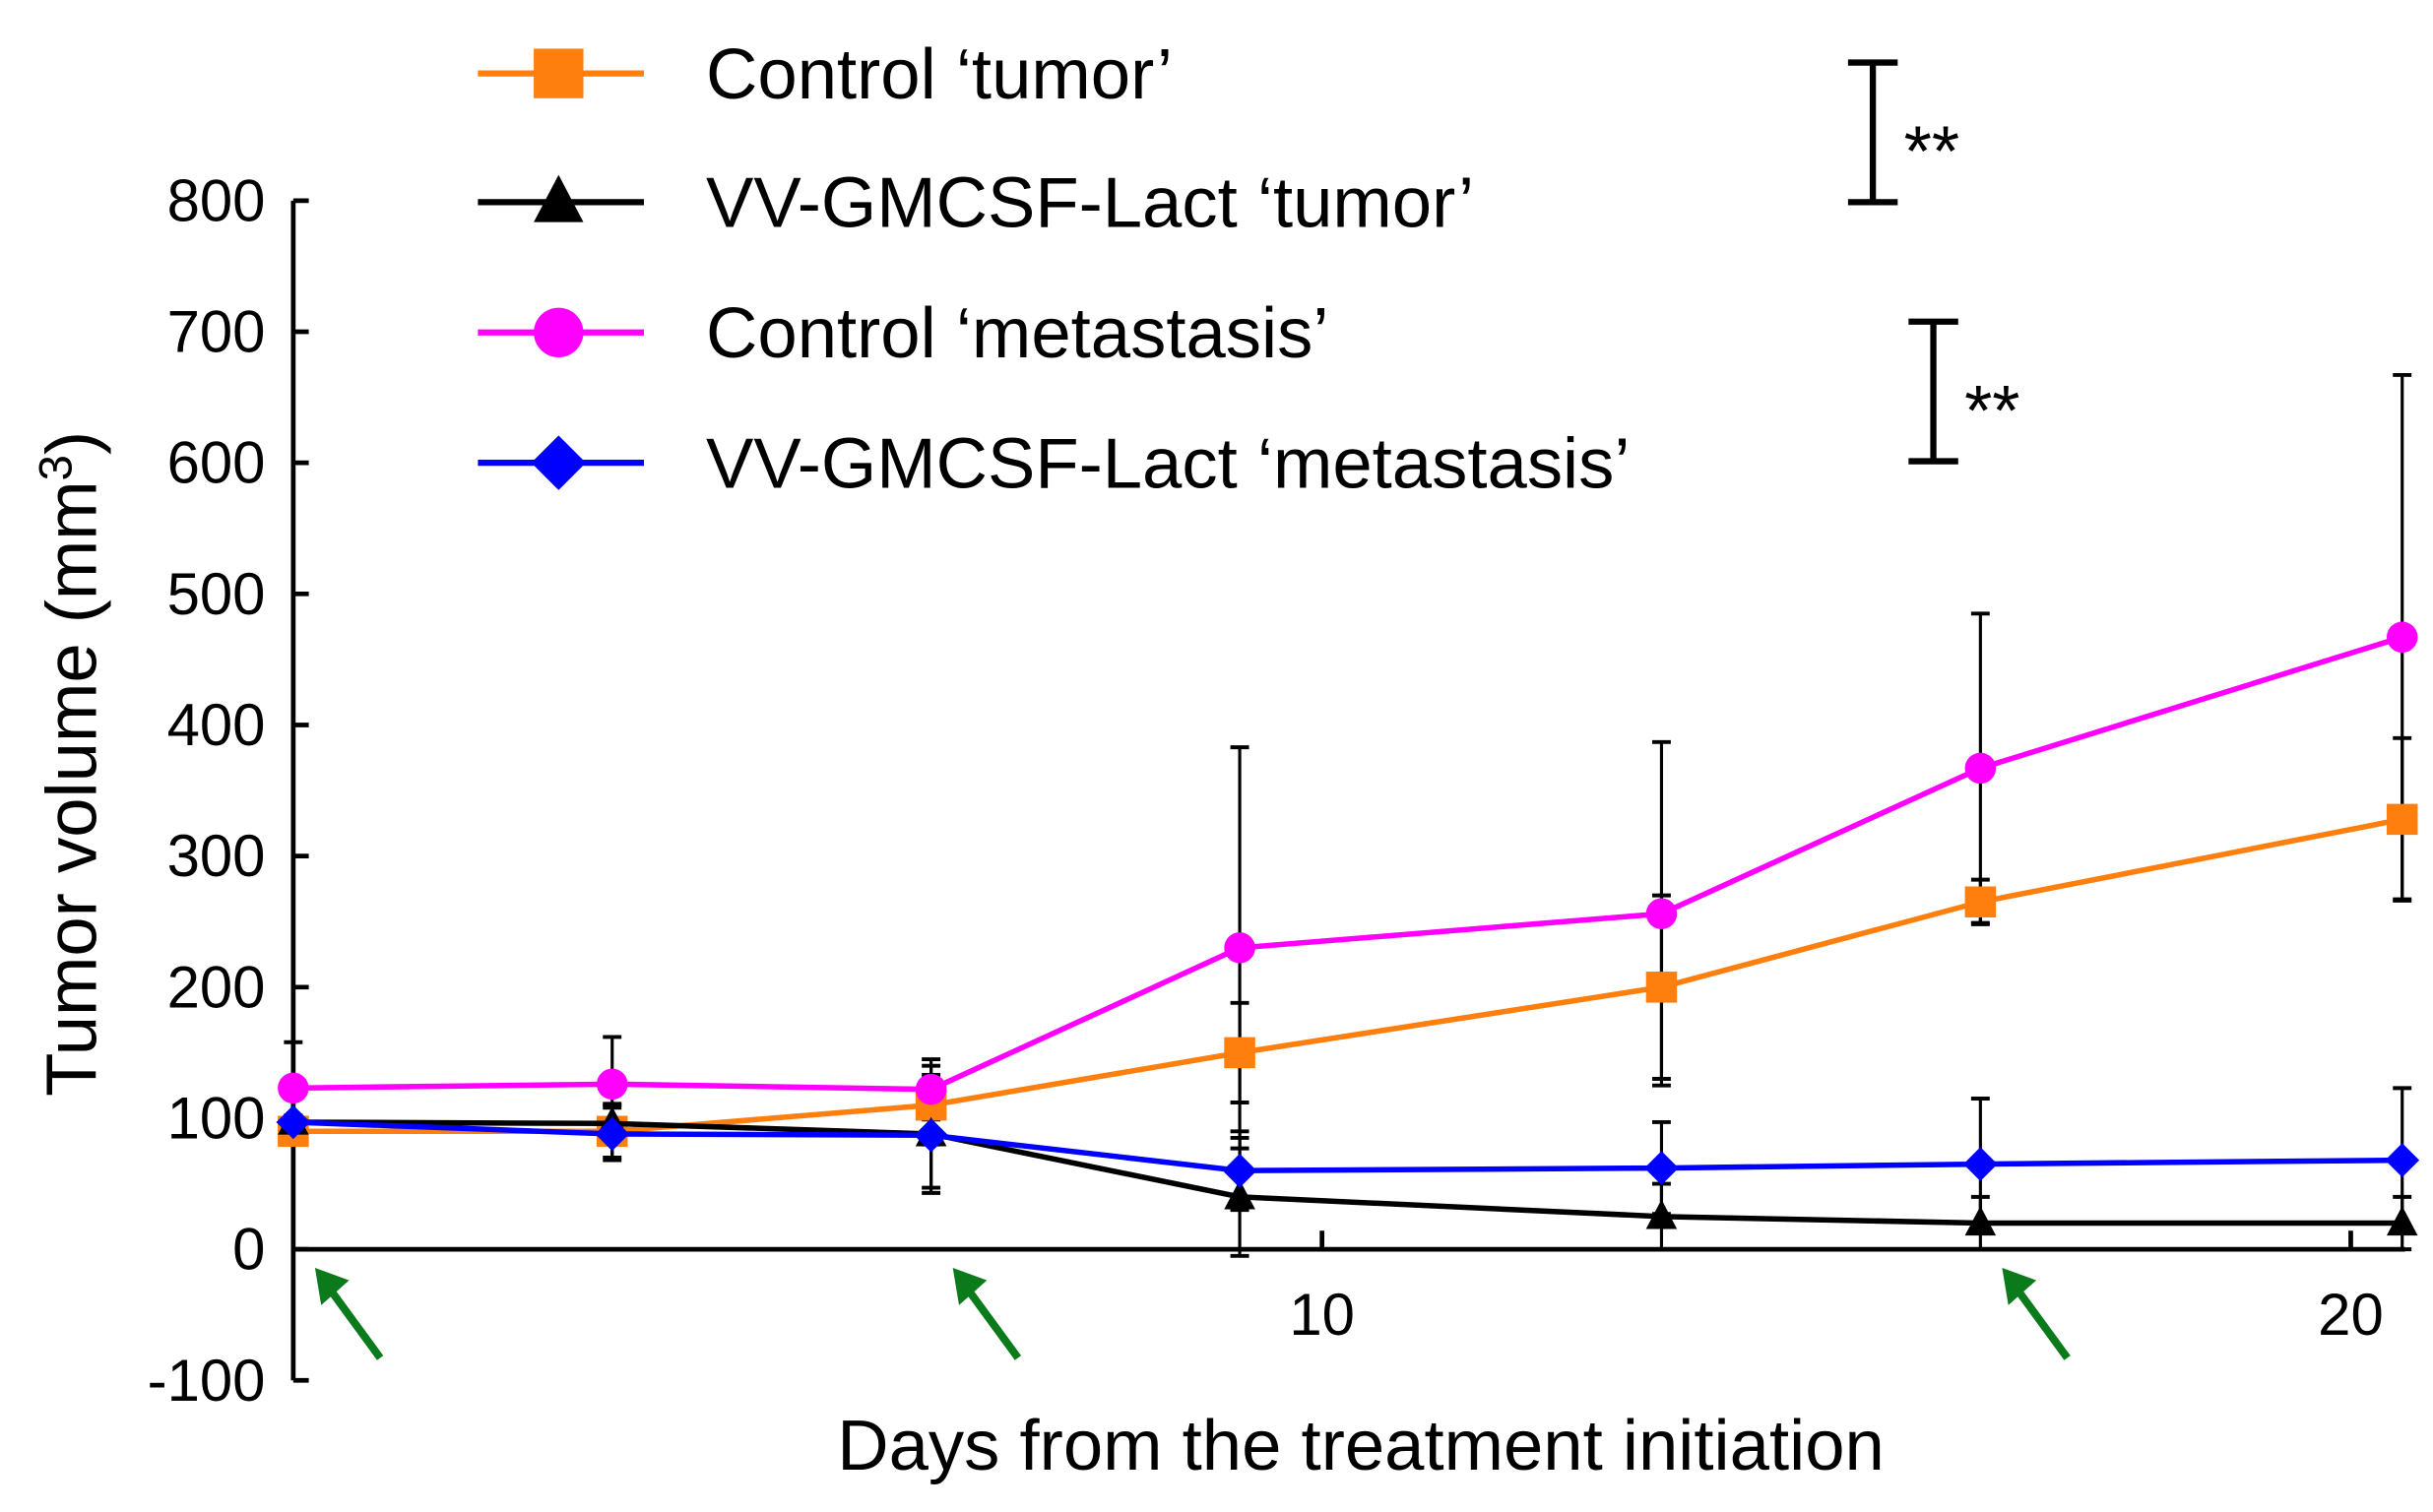 This screenshot has height=1512, width=2433. I want to click on legend-item: VV-GMCSF-Lact ‘tumor’, so click(976, 203).